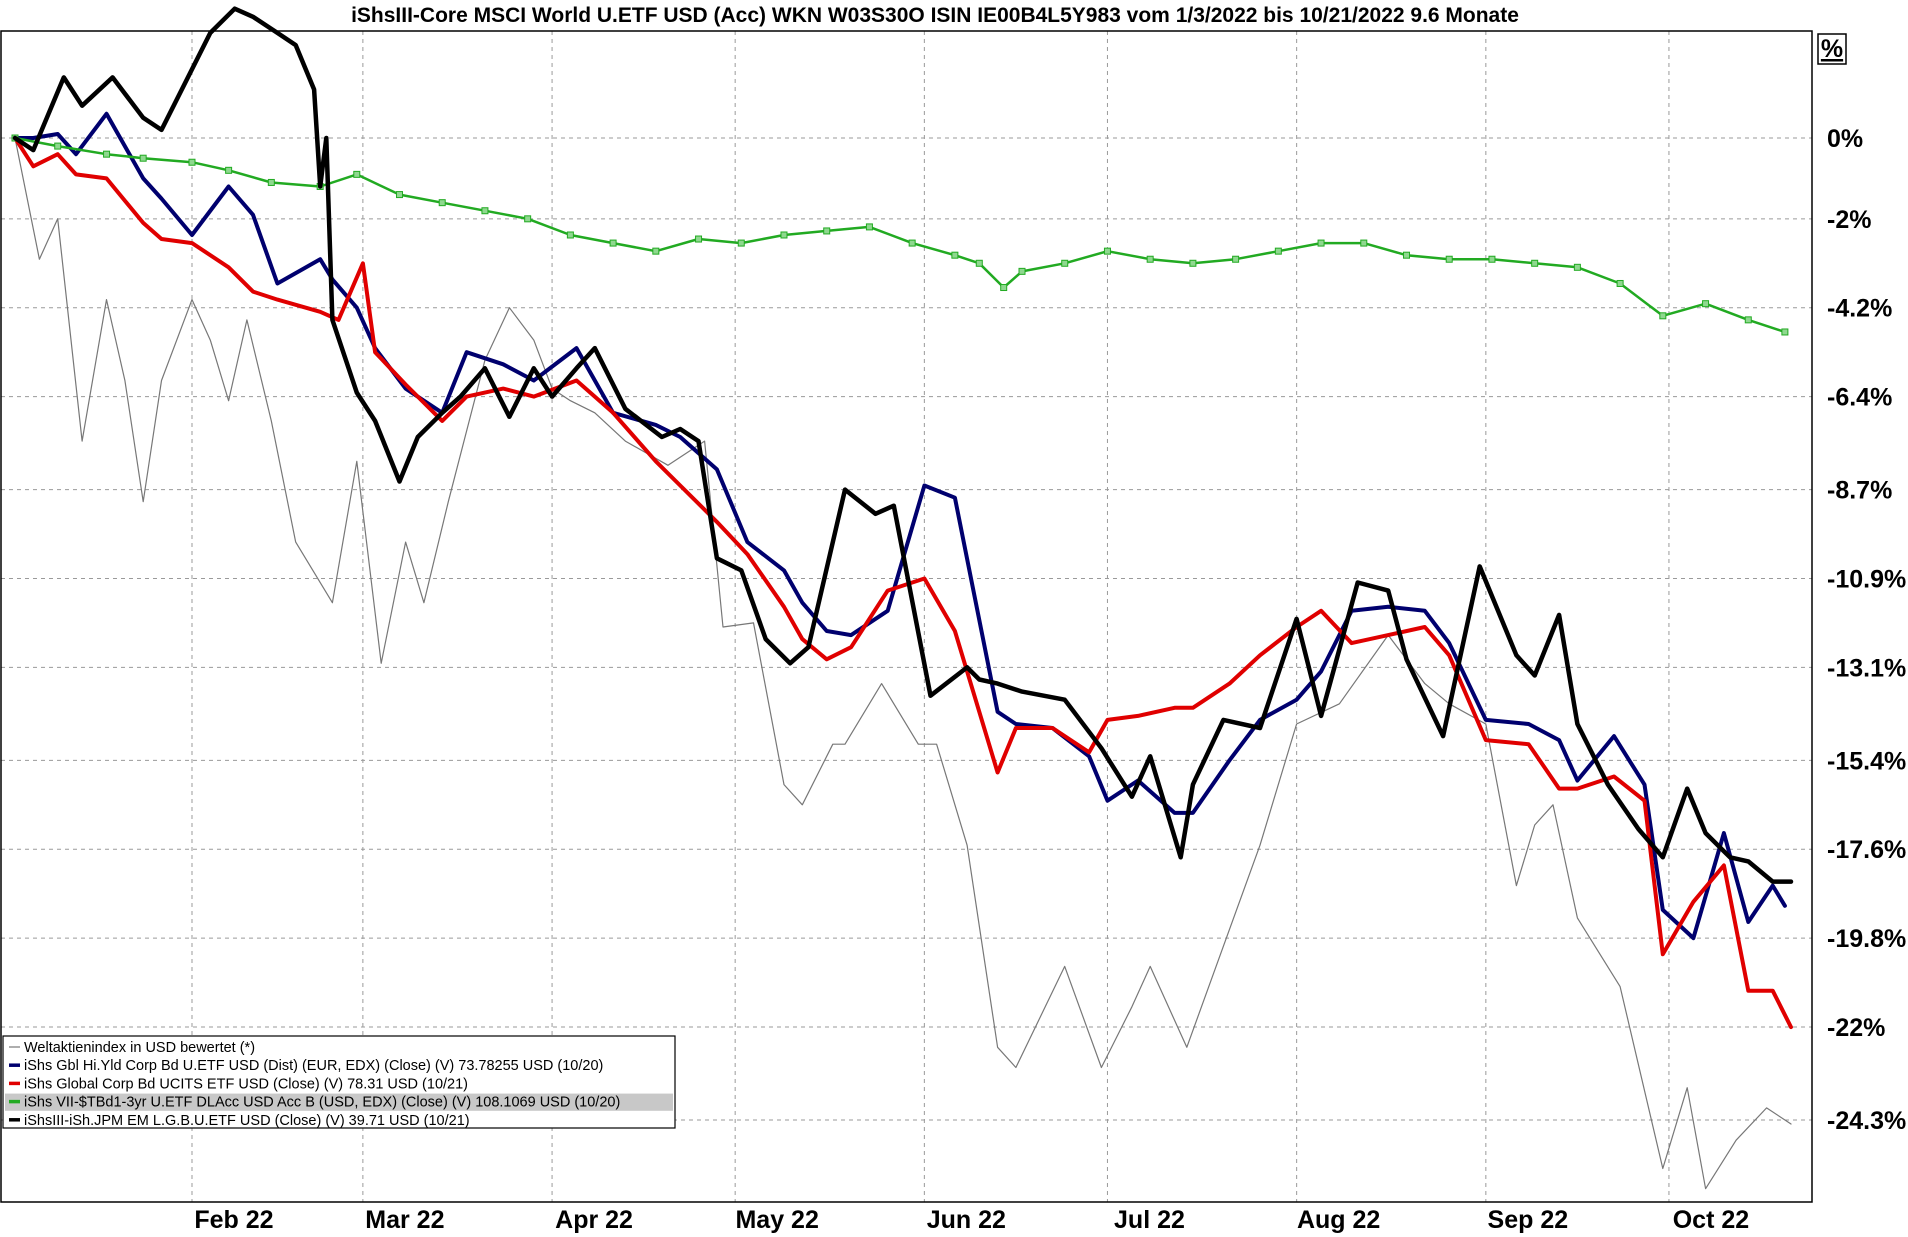 The image size is (1908, 1237). Describe the element at coordinates (1866, 668) in the screenshot. I see `y-tick-label: -13.1%` at that location.